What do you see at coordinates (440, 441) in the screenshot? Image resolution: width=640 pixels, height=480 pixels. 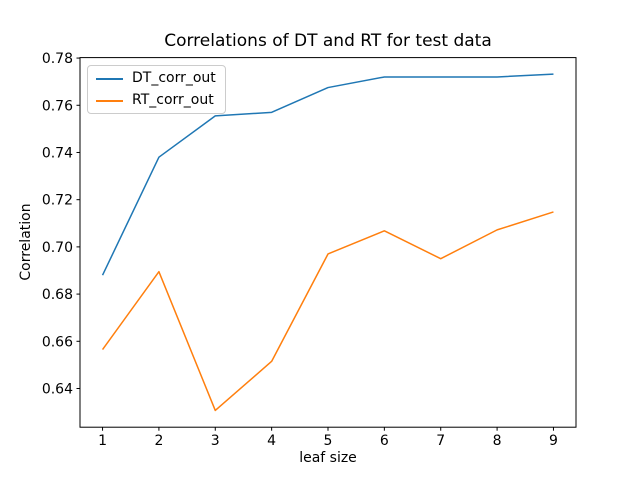 I see `x-tick-label: 7` at bounding box center [440, 441].